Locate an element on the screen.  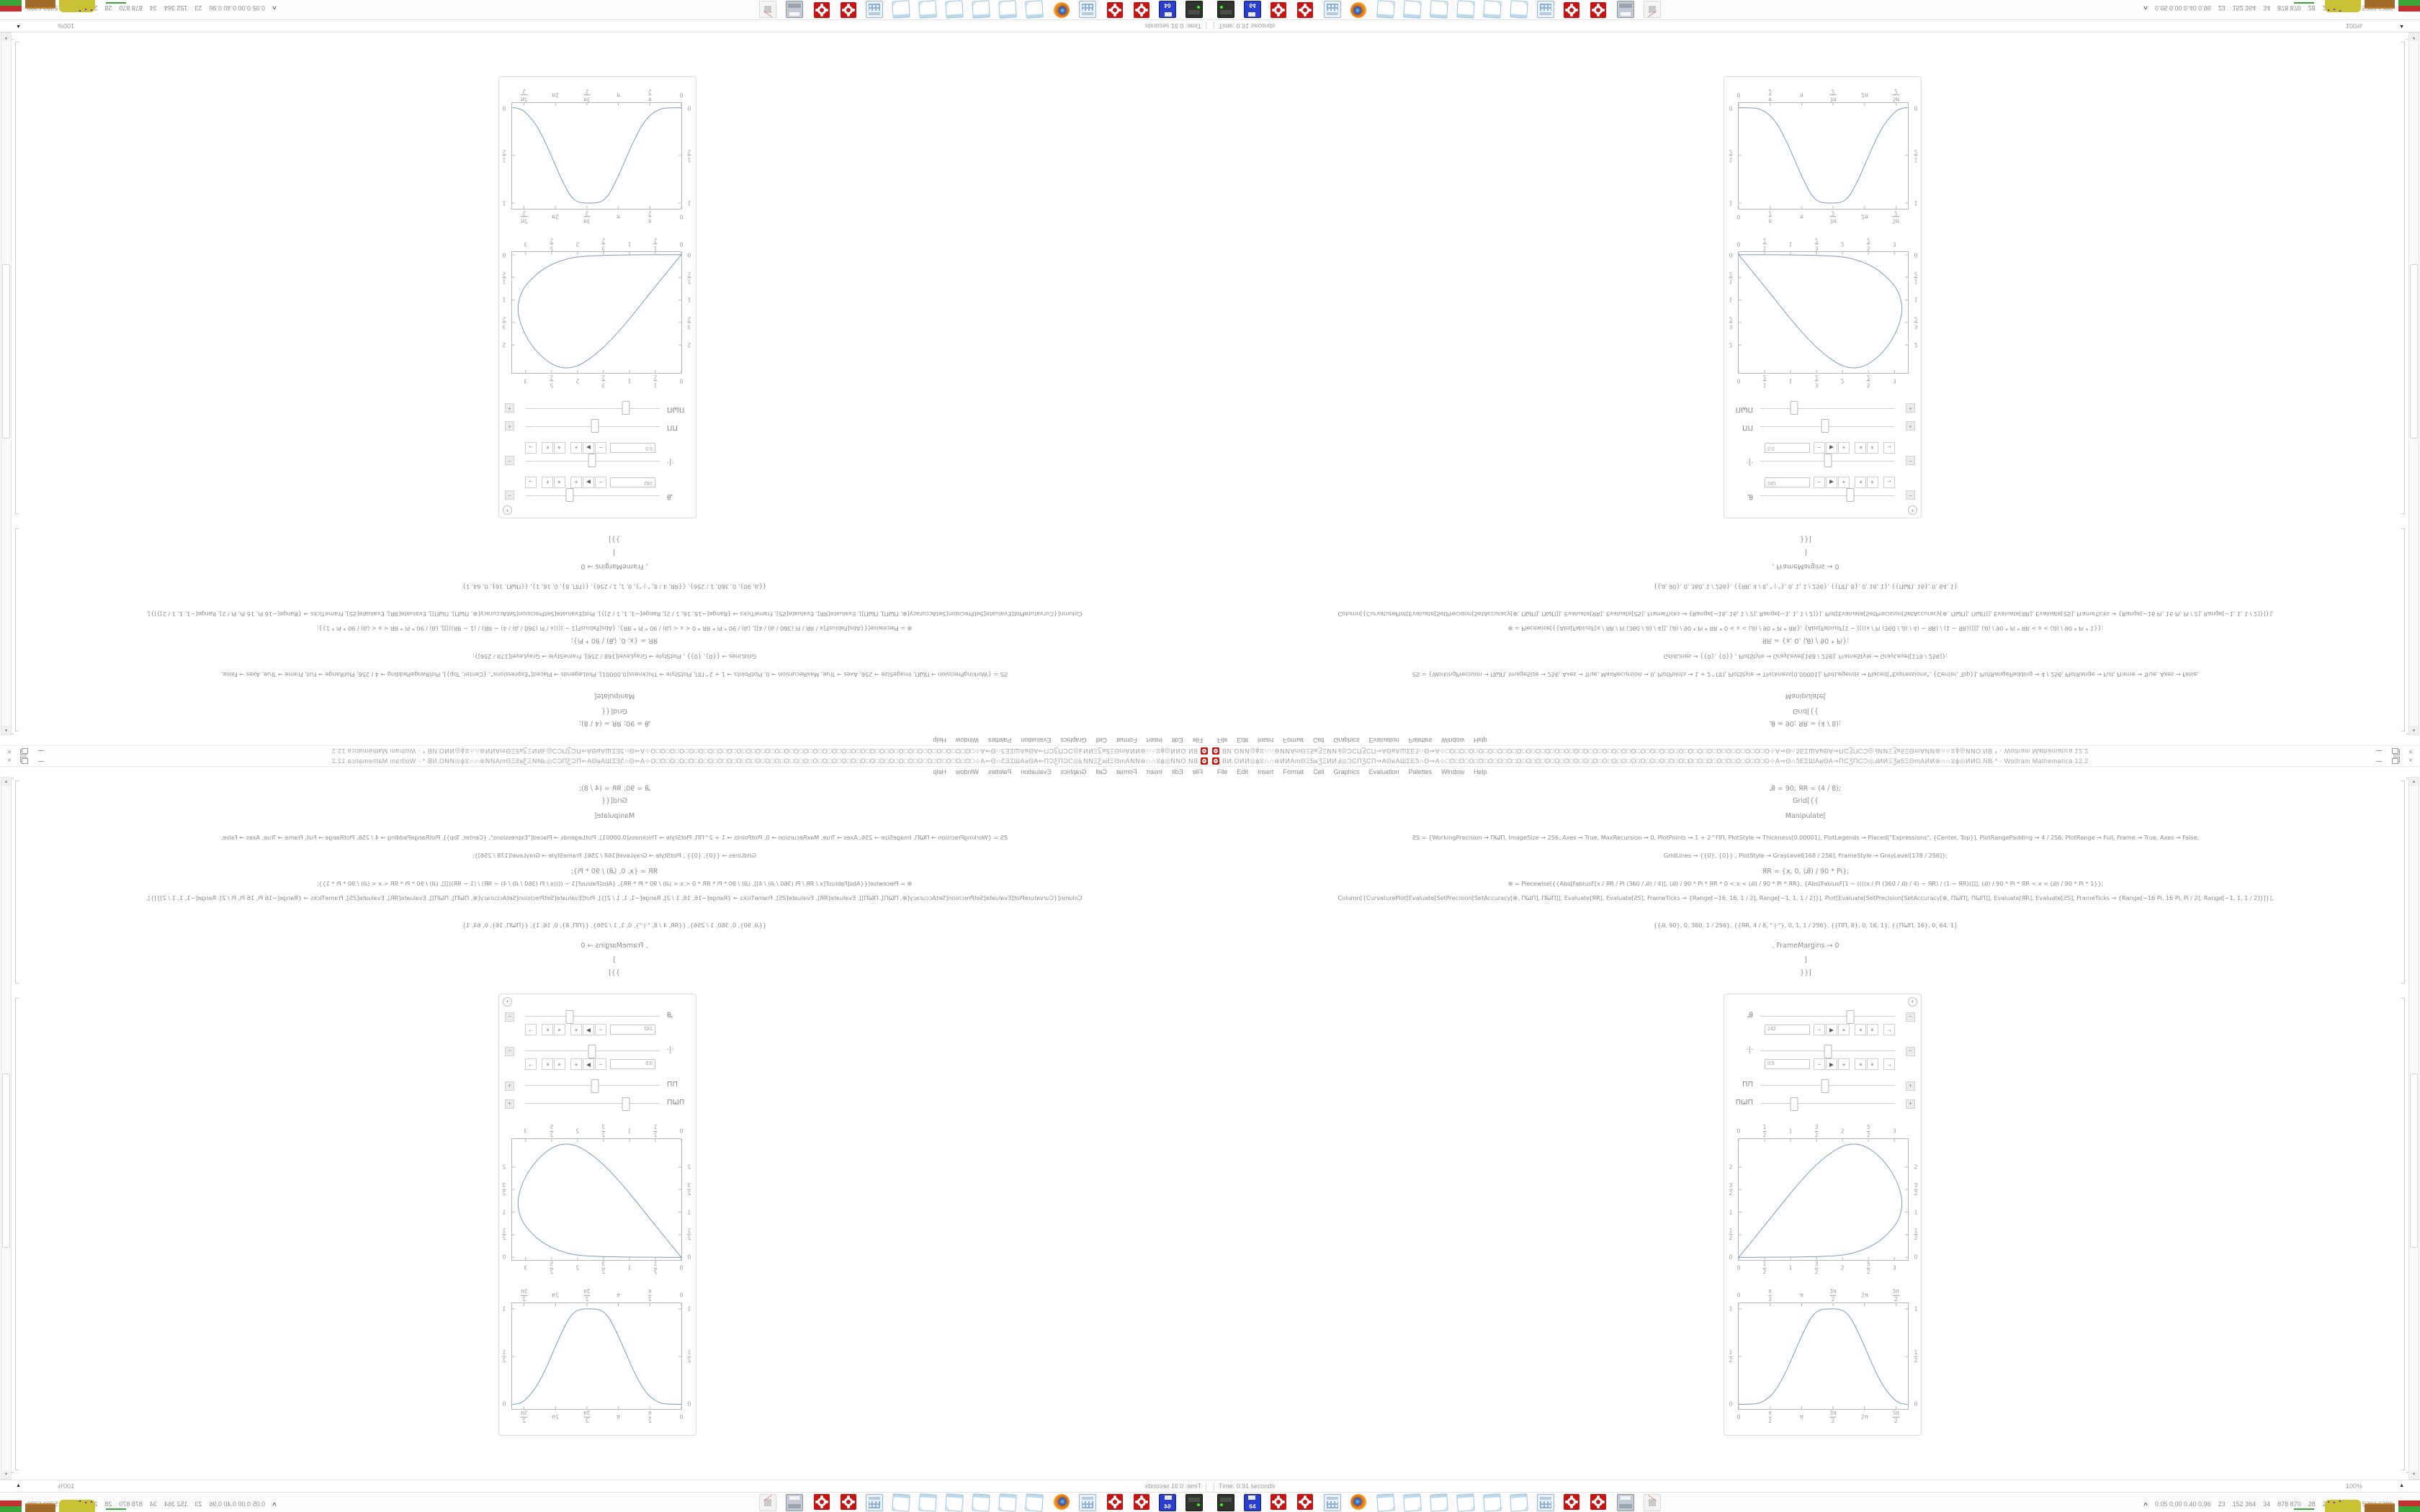
menu-edit: Edit is located at coordinates (1243, 771).